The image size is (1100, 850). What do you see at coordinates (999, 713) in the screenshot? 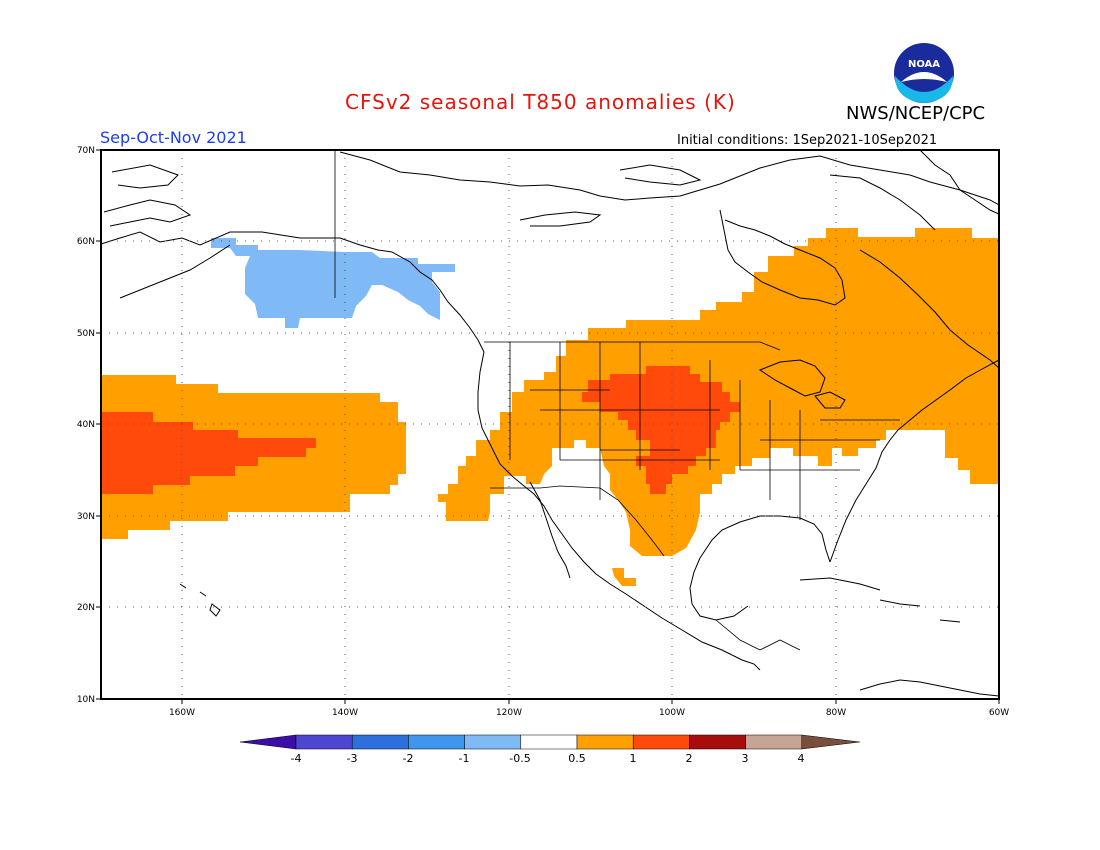
I see `lon-label: 60W` at bounding box center [999, 713].